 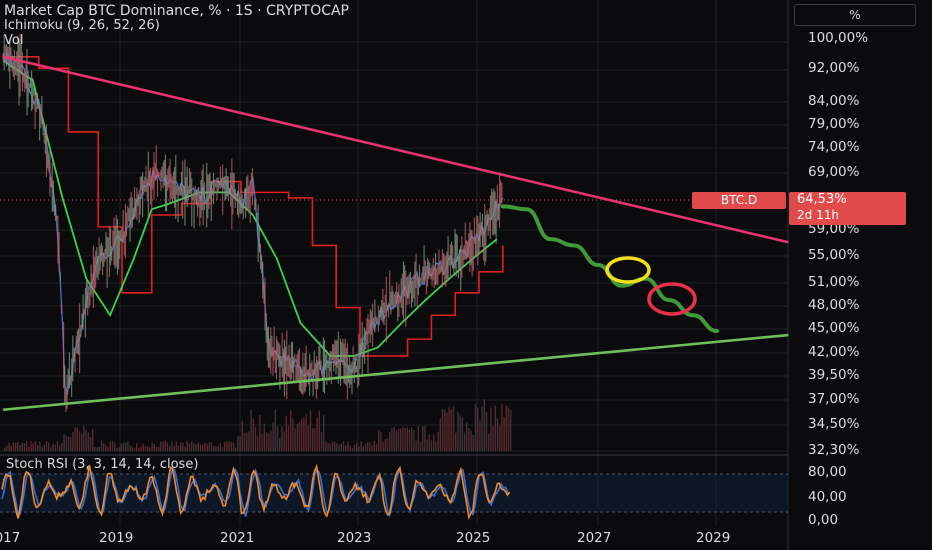 What do you see at coordinates (855, 15) in the screenshot?
I see `percent-scale-button: %` at bounding box center [855, 15].